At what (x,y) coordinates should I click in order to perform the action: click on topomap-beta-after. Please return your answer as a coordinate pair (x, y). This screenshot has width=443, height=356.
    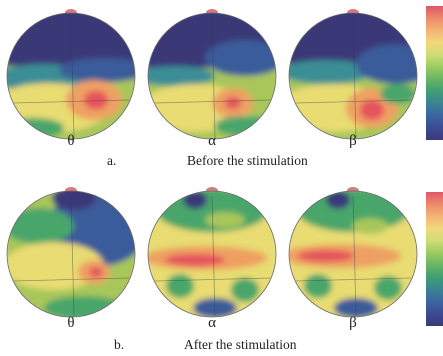
    Looking at the image, I should click on (353, 252).